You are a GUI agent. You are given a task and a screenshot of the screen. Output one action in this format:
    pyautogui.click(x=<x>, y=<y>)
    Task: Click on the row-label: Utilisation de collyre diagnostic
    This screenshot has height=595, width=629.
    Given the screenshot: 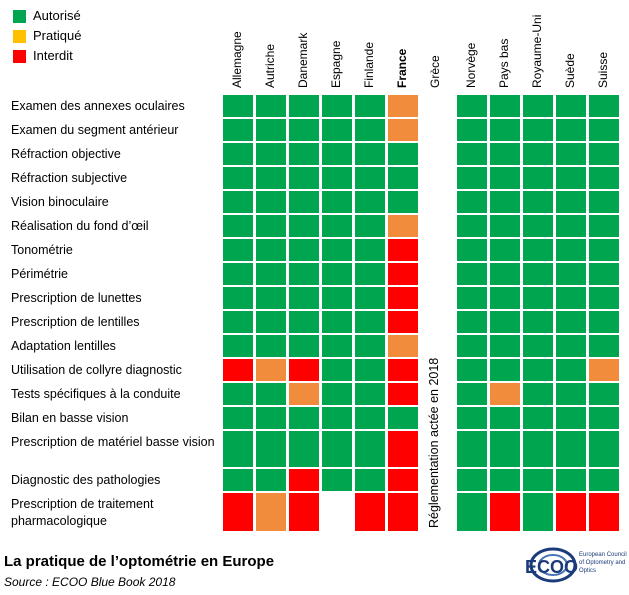 What is the action you would take?
    pyautogui.click(x=96, y=370)
    